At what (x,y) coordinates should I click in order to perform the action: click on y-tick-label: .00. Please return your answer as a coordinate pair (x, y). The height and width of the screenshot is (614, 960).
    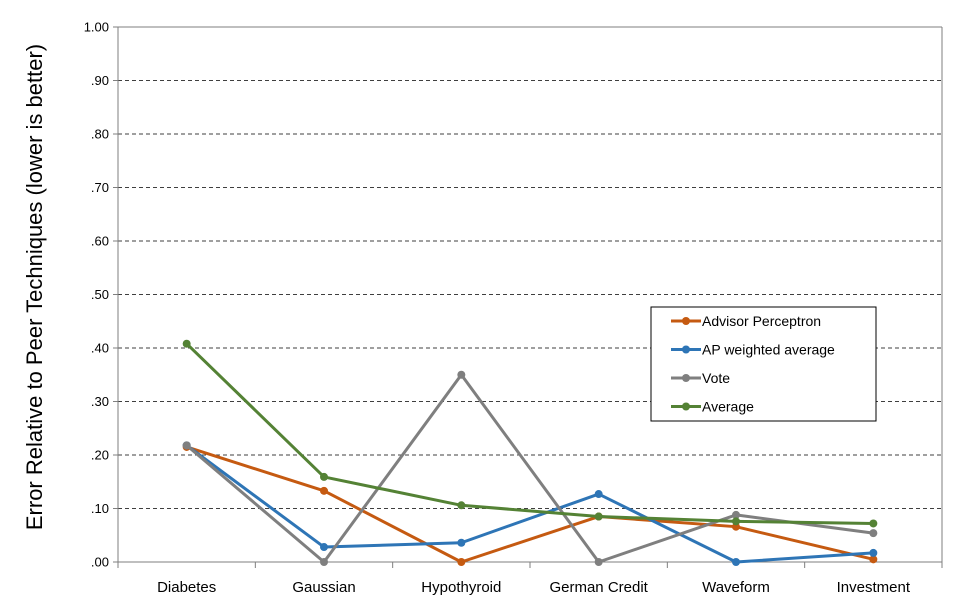
    Looking at the image, I should click on (100, 562).